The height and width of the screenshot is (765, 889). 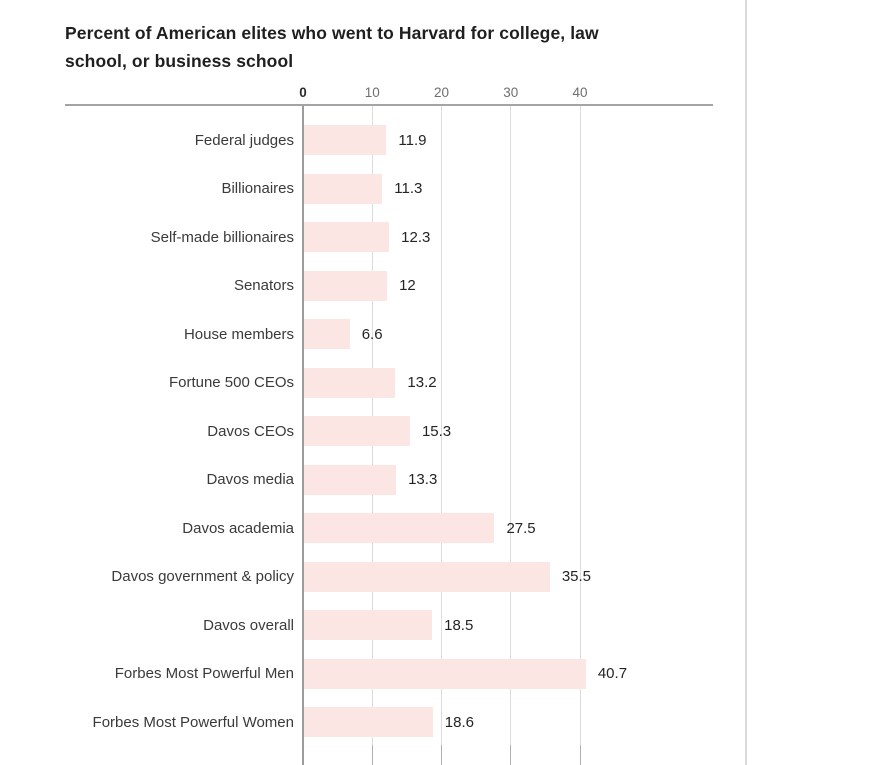 I want to click on bar-row: Davos government & policy 35.5, so click(x=372, y=577).